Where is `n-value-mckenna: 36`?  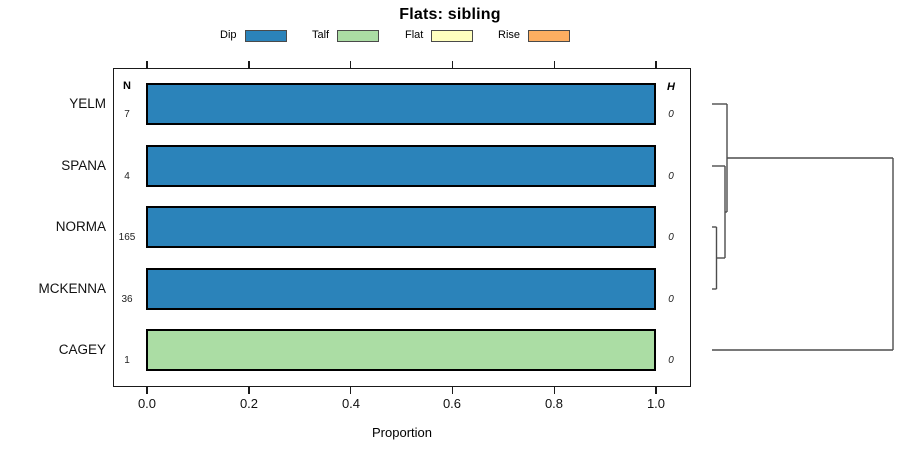 n-value-mckenna: 36 is located at coordinates (127, 299).